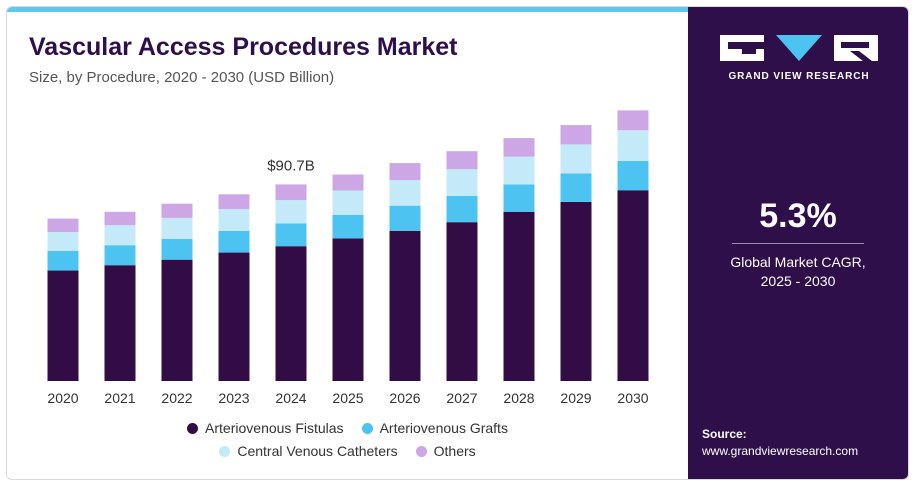 Image resolution: width=915 pixels, height=486 pixels. I want to click on x-tick-label-2026: 2026, so click(404, 398).